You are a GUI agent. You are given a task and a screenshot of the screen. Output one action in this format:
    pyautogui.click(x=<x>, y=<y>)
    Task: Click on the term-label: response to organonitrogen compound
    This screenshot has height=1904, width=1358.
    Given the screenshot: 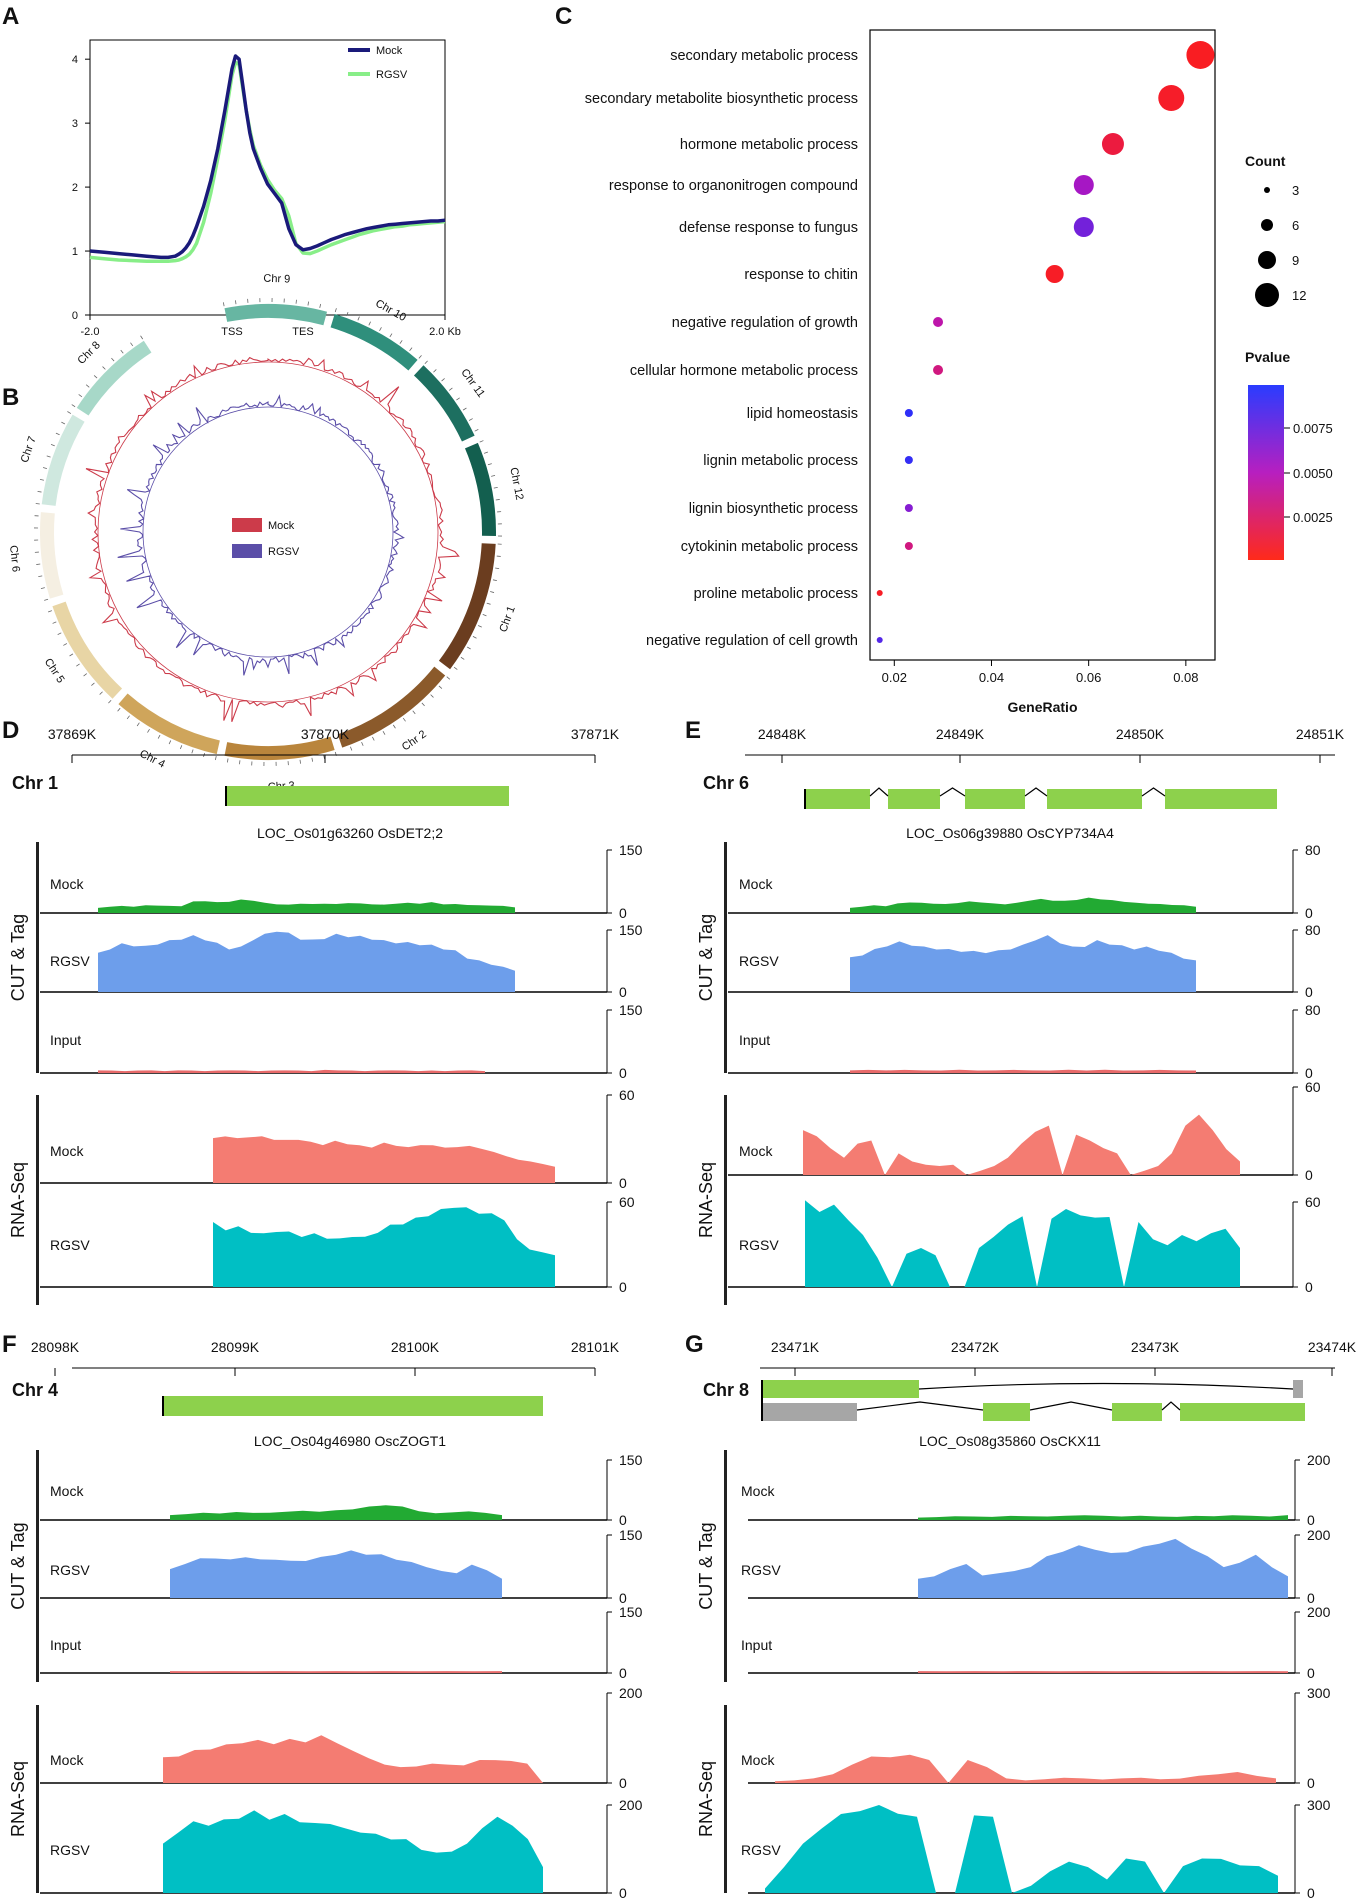 What is the action you would take?
    pyautogui.click(x=733, y=186)
    